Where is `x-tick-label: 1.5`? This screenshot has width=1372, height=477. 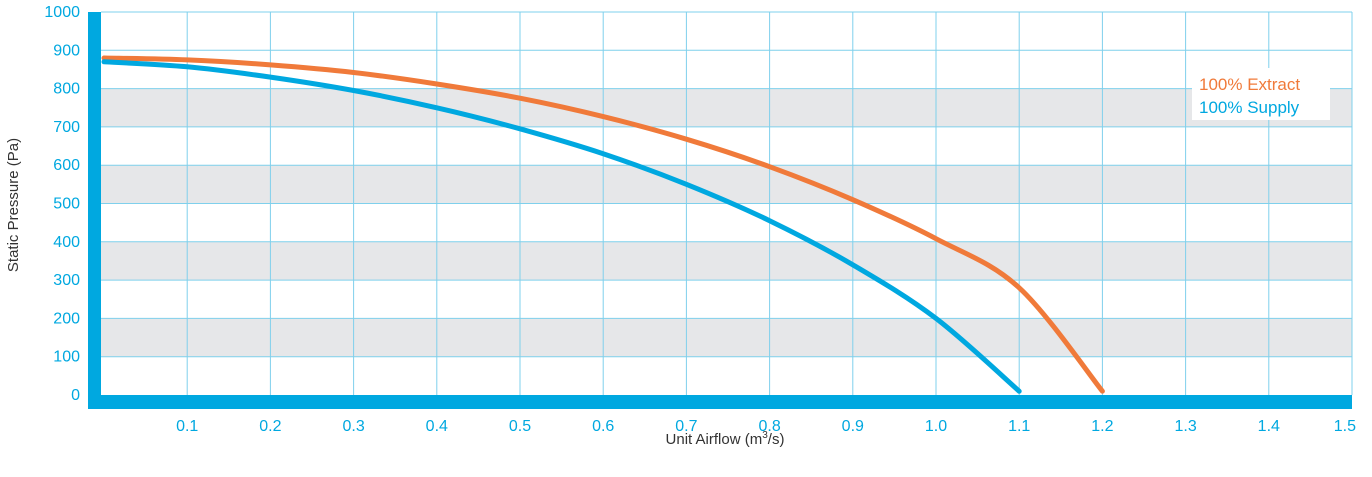 x-tick-label: 1.5 is located at coordinates (1345, 426).